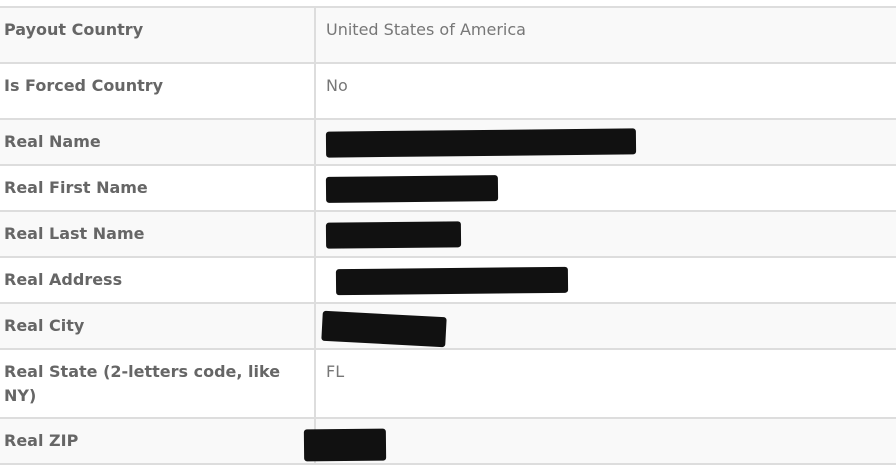  What do you see at coordinates (605, 91) in the screenshot?
I see `row-value: No` at bounding box center [605, 91].